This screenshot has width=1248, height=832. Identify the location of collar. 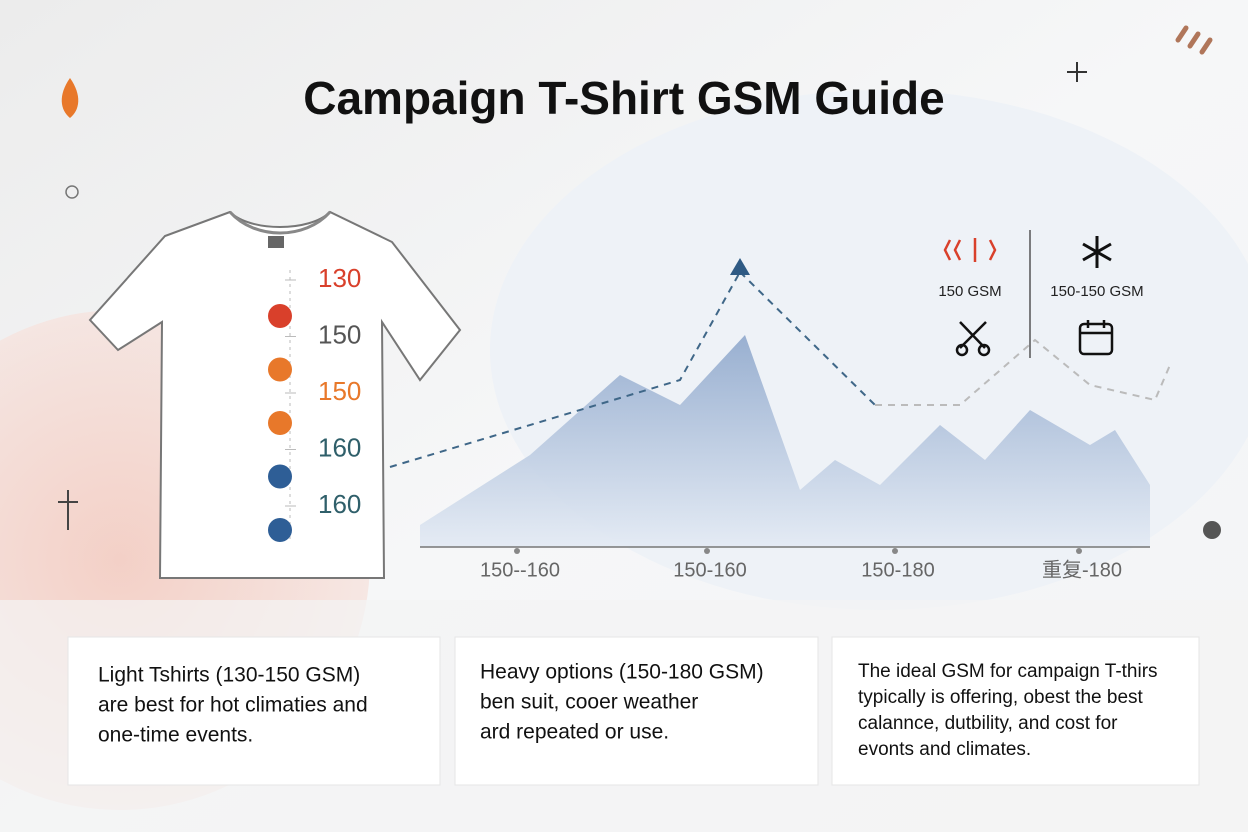
(280, 222).